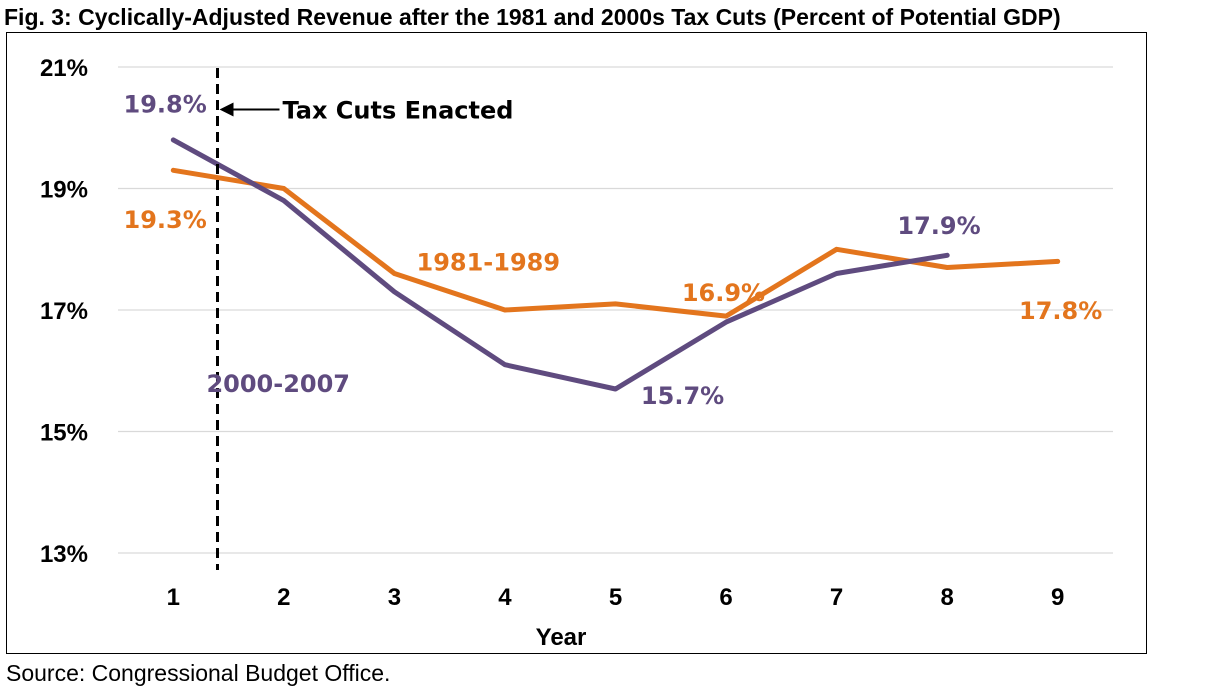 Image resolution: width=1222 pixels, height=695 pixels. What do you see at coordinates (1057, 597) in the screenshot?
I see `x-tick-label: 9` at bounding box center [1057, 597].